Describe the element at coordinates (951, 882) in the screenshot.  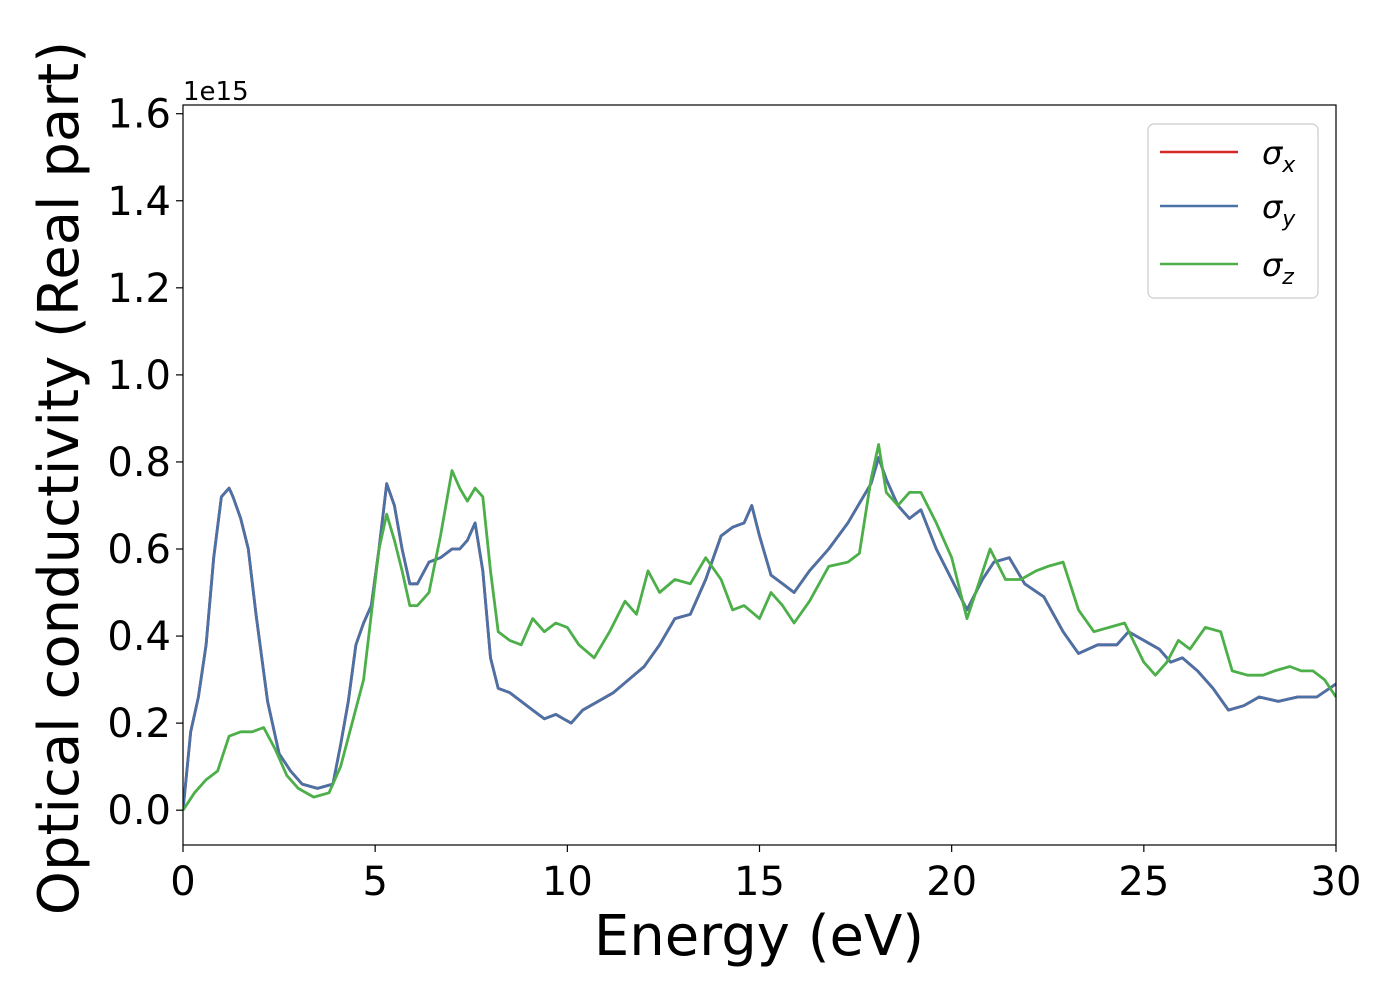
I see `x-tick-label: 20` at that location.